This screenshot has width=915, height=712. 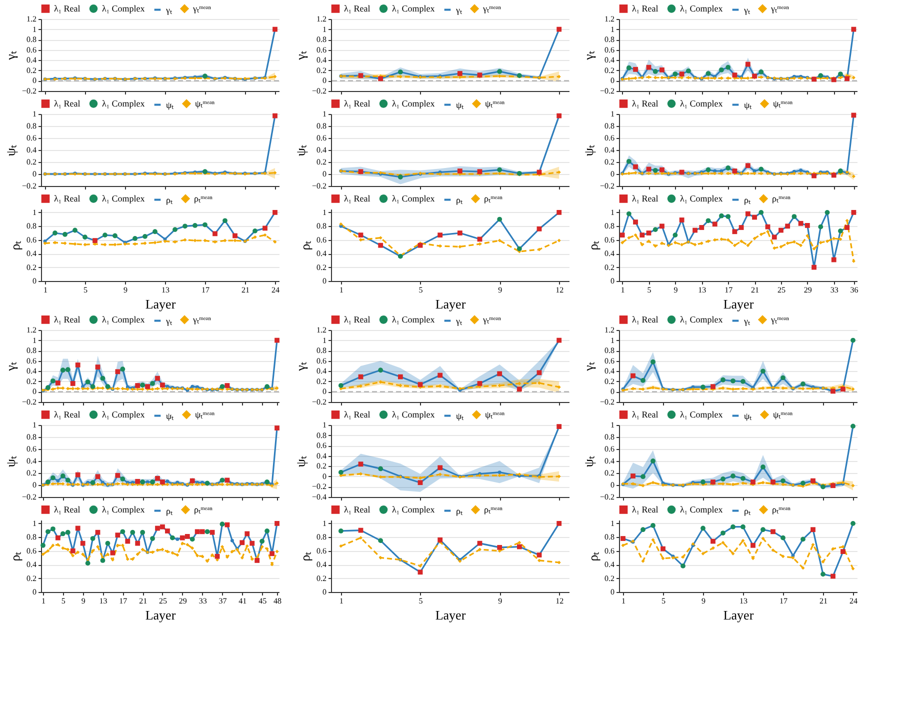 I want to click on x-tick-label: 45, so click(x=262, y=601).